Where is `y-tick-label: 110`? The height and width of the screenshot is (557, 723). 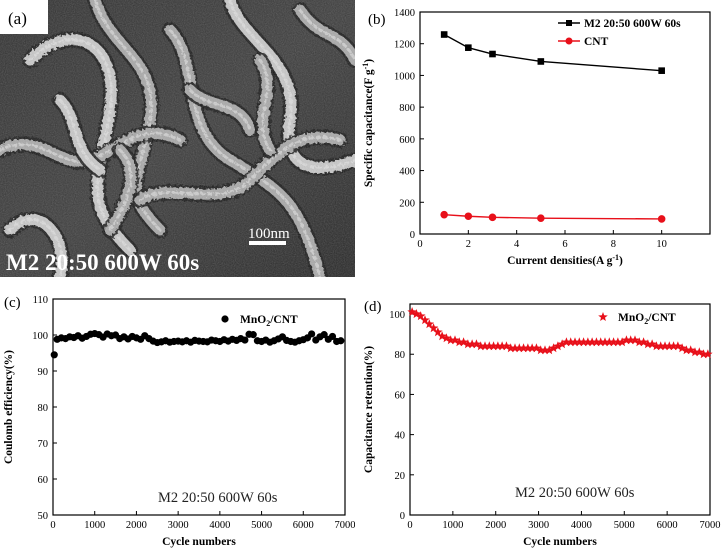 y-tick-label: 110 is located at coordinates (40, 300).